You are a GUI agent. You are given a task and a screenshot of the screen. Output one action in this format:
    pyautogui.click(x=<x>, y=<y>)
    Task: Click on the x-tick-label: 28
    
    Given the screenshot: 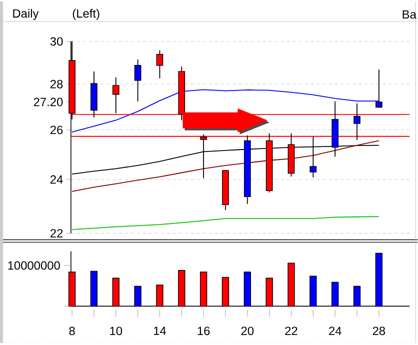 What is the action you would take?
    pyautogui.click(x=379, y=331)
    